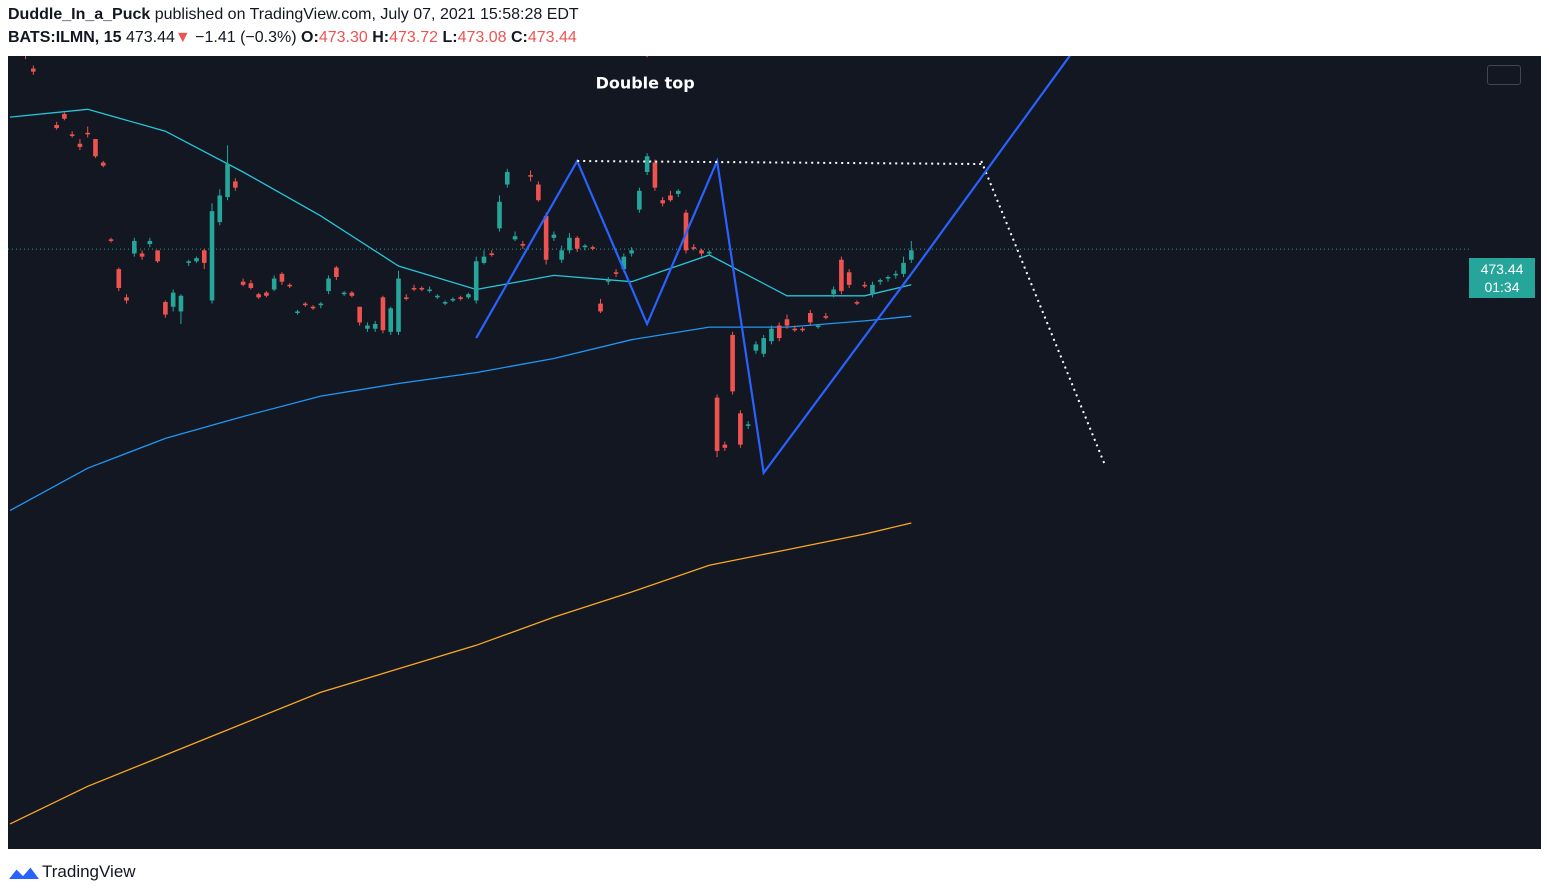 The image size is (1549, 895). Describe the element at coordinates (79, 14) in the screenshot. I see `author-name: Duddle_In_a_Puck` at that location.